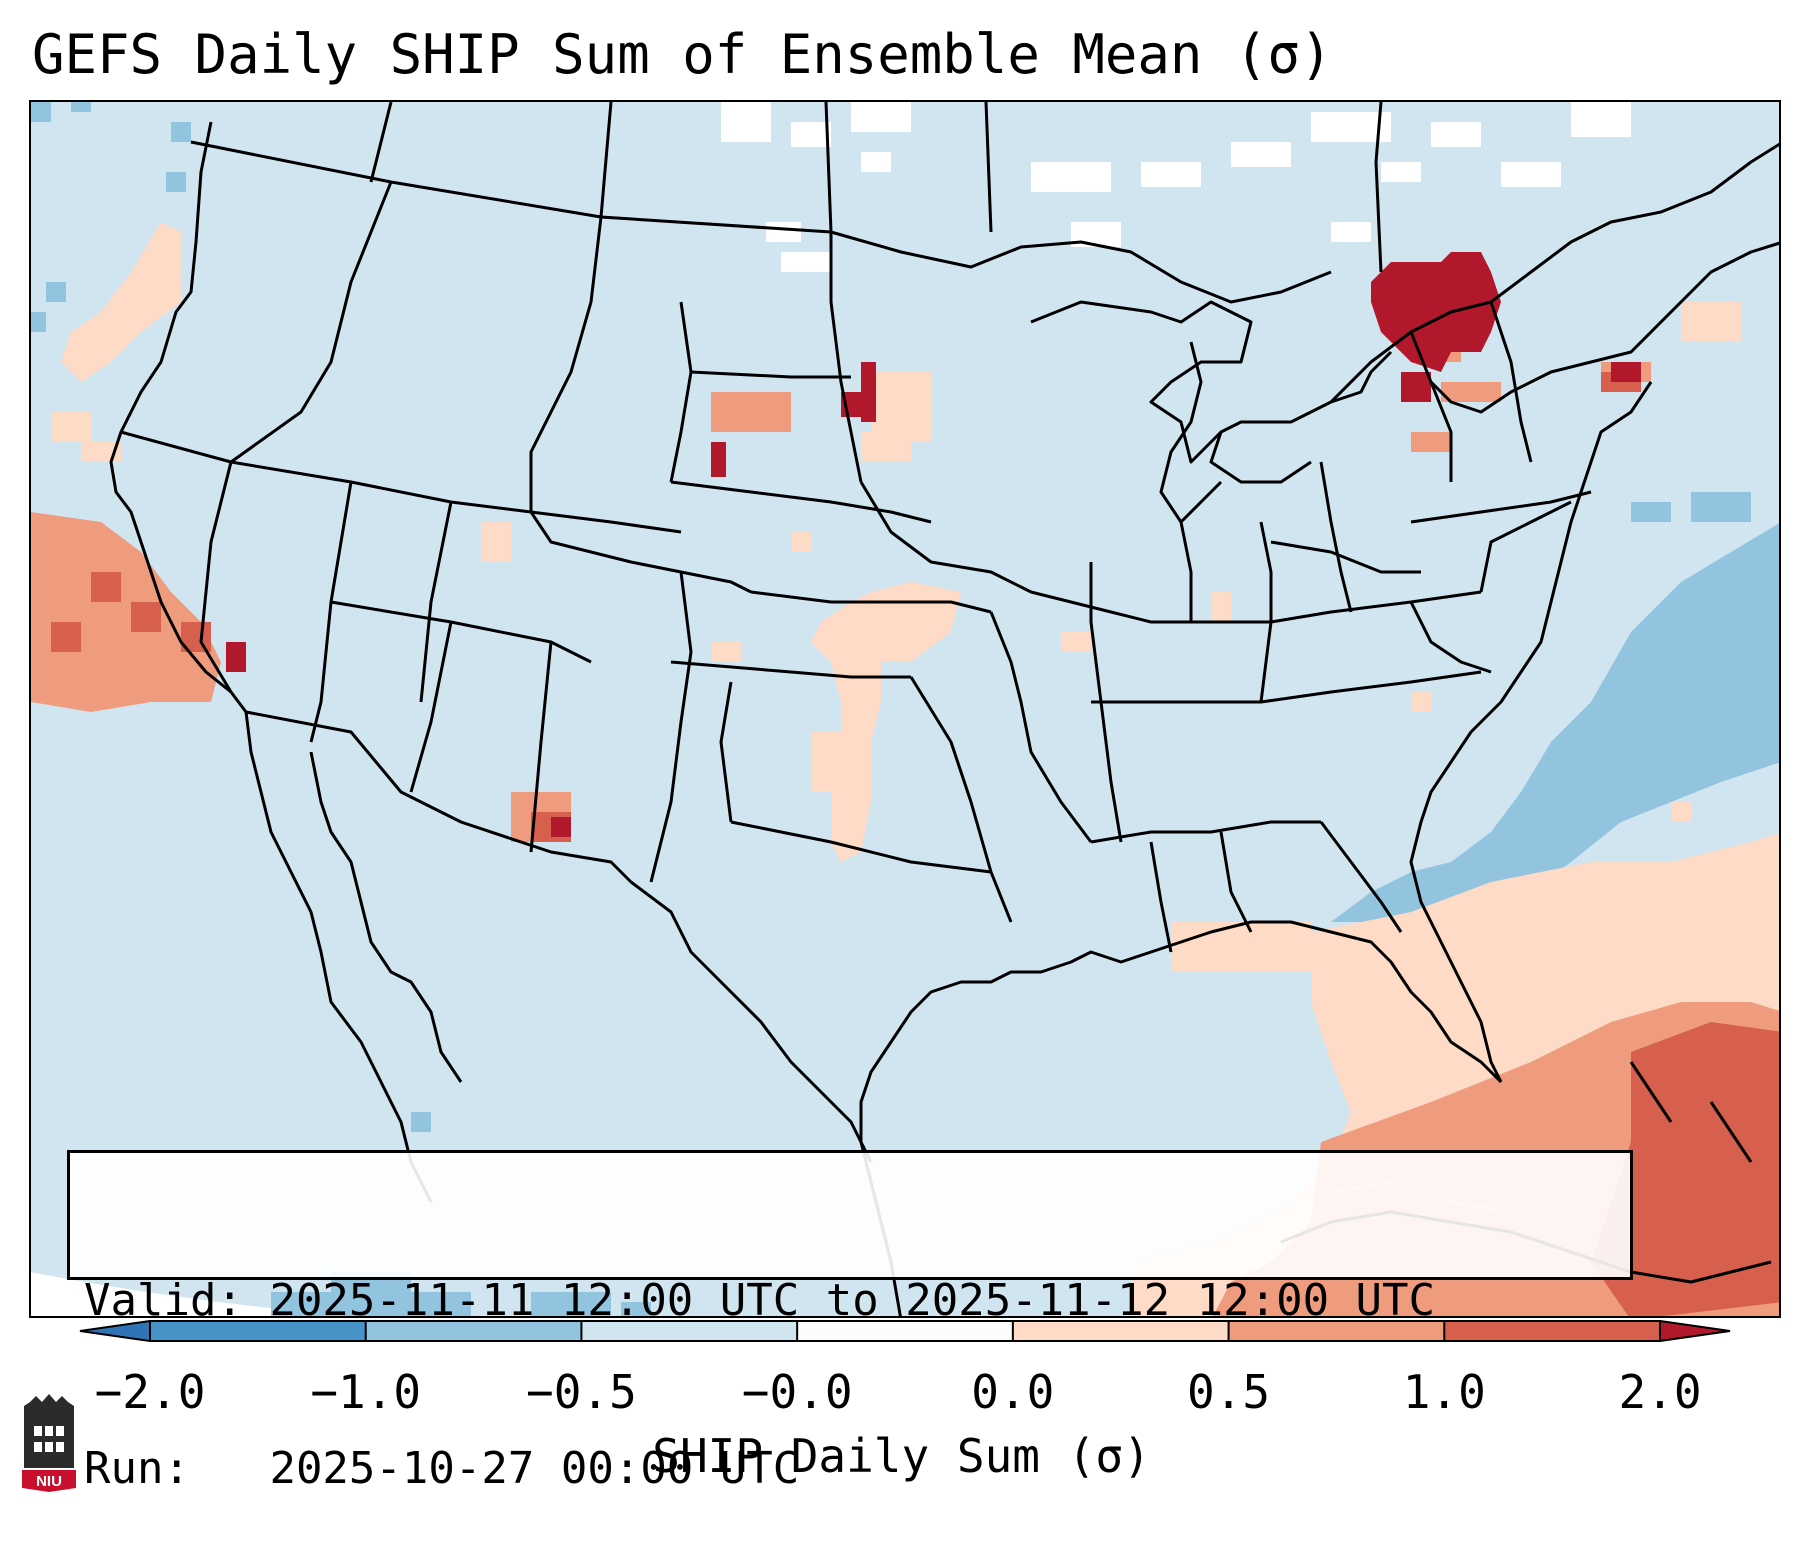 Image resolution: width=1803 pixels, height=1553 pixels. What do you see at coordinates (682, 54) in the screenshot?
I see `map-title: GEFS Daily SHIP Sum of Ensemble Mean (σ)` at bounding box center [682, 54].